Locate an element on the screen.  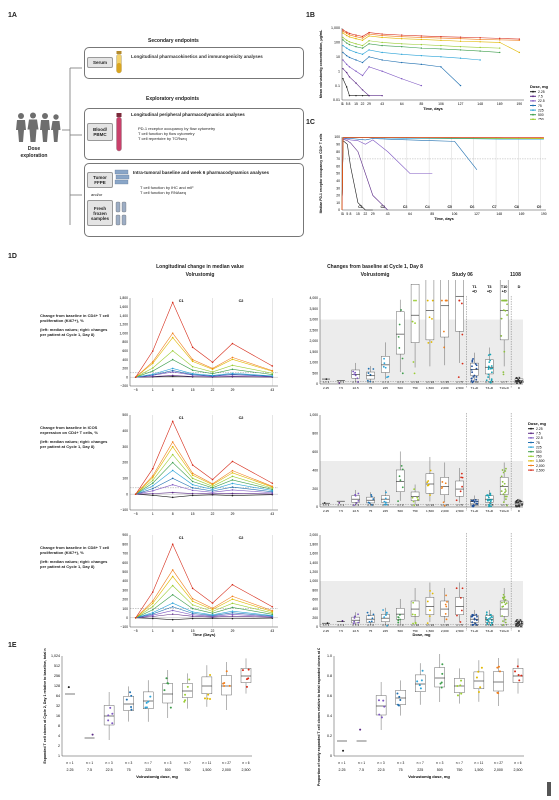
y-tick-label: 600 is located at coordinates (125, 563).